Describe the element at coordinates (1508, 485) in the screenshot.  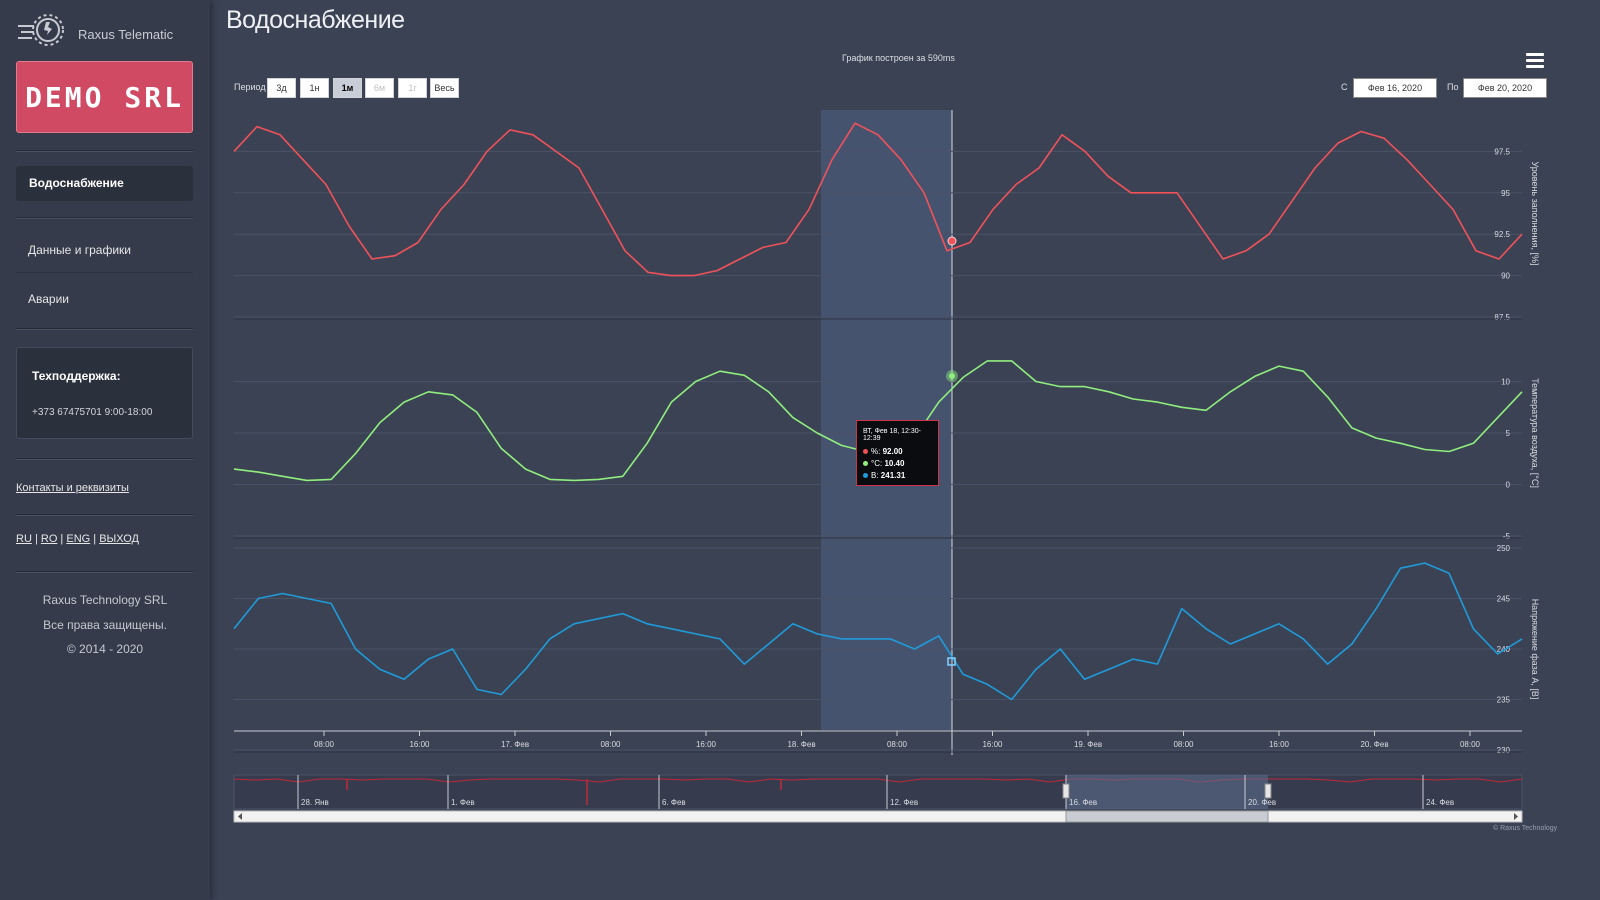
I see `y-tick-label: 0` at that location.